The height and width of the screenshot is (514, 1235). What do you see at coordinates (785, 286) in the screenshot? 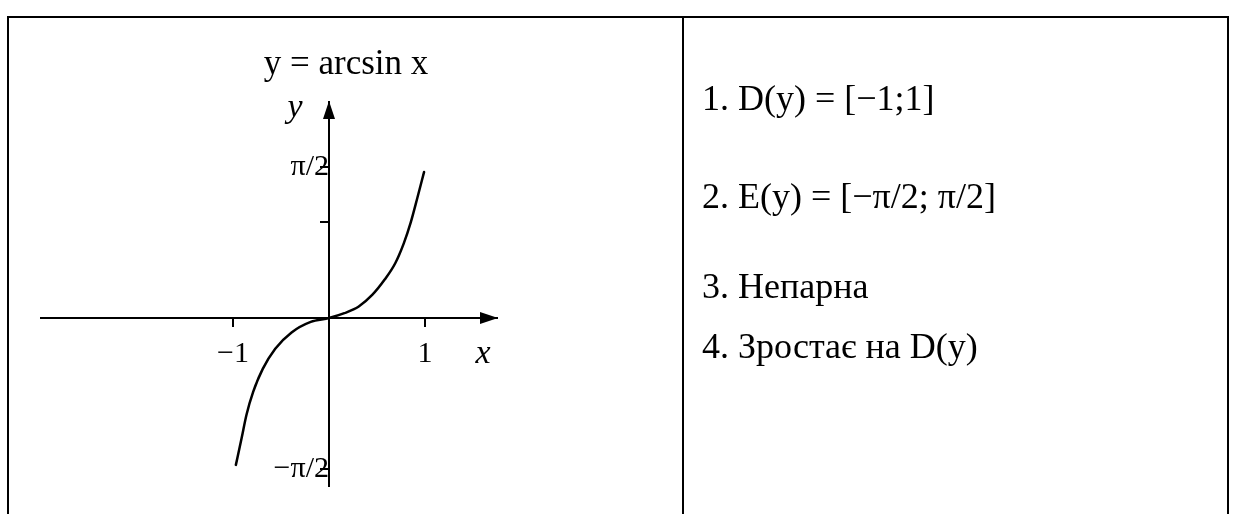
I see `text: 3. Непарна` at bounding box center [785, 286].